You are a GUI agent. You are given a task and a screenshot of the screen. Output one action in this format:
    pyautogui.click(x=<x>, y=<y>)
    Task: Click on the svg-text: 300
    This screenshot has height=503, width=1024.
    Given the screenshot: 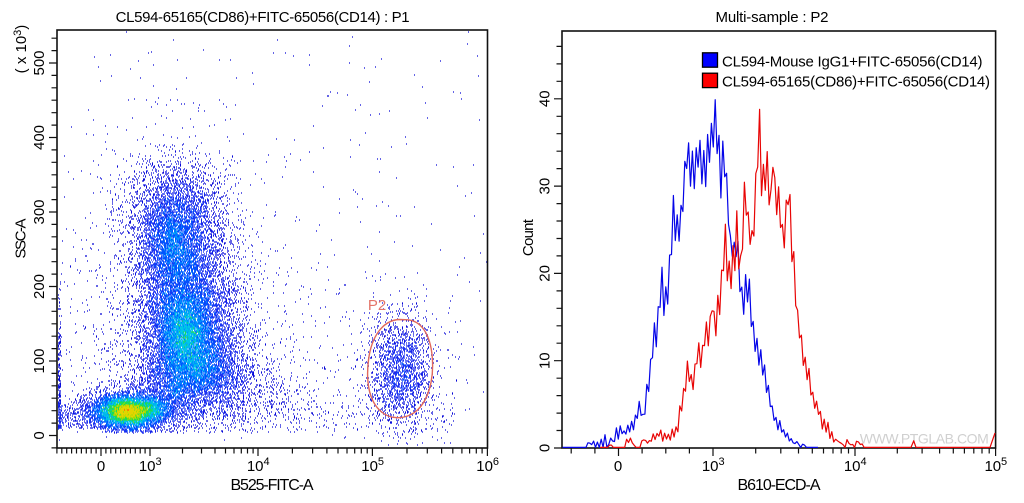 What is the action you would take?
    pyautogui.click(x=39, y=211)
    